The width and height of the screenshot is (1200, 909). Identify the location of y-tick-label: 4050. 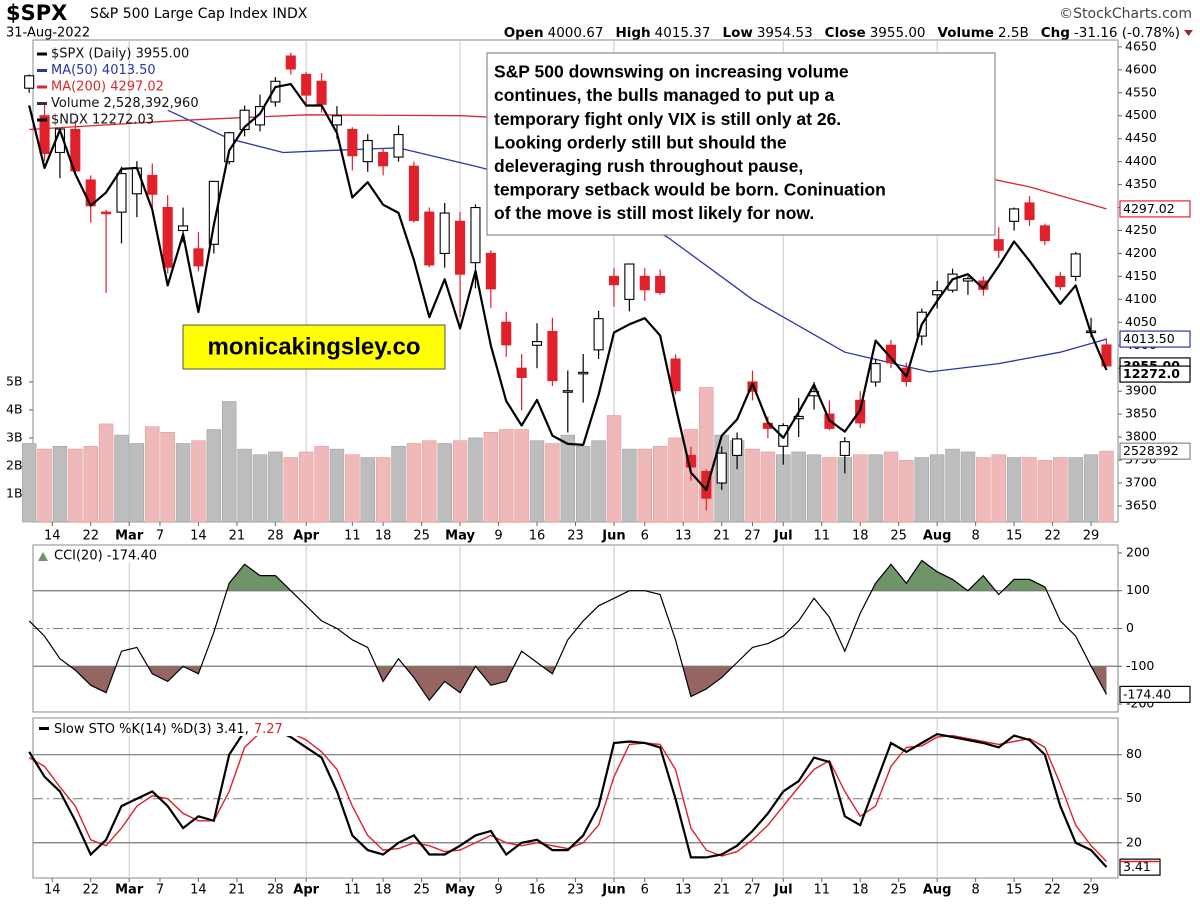
(1141, 321).